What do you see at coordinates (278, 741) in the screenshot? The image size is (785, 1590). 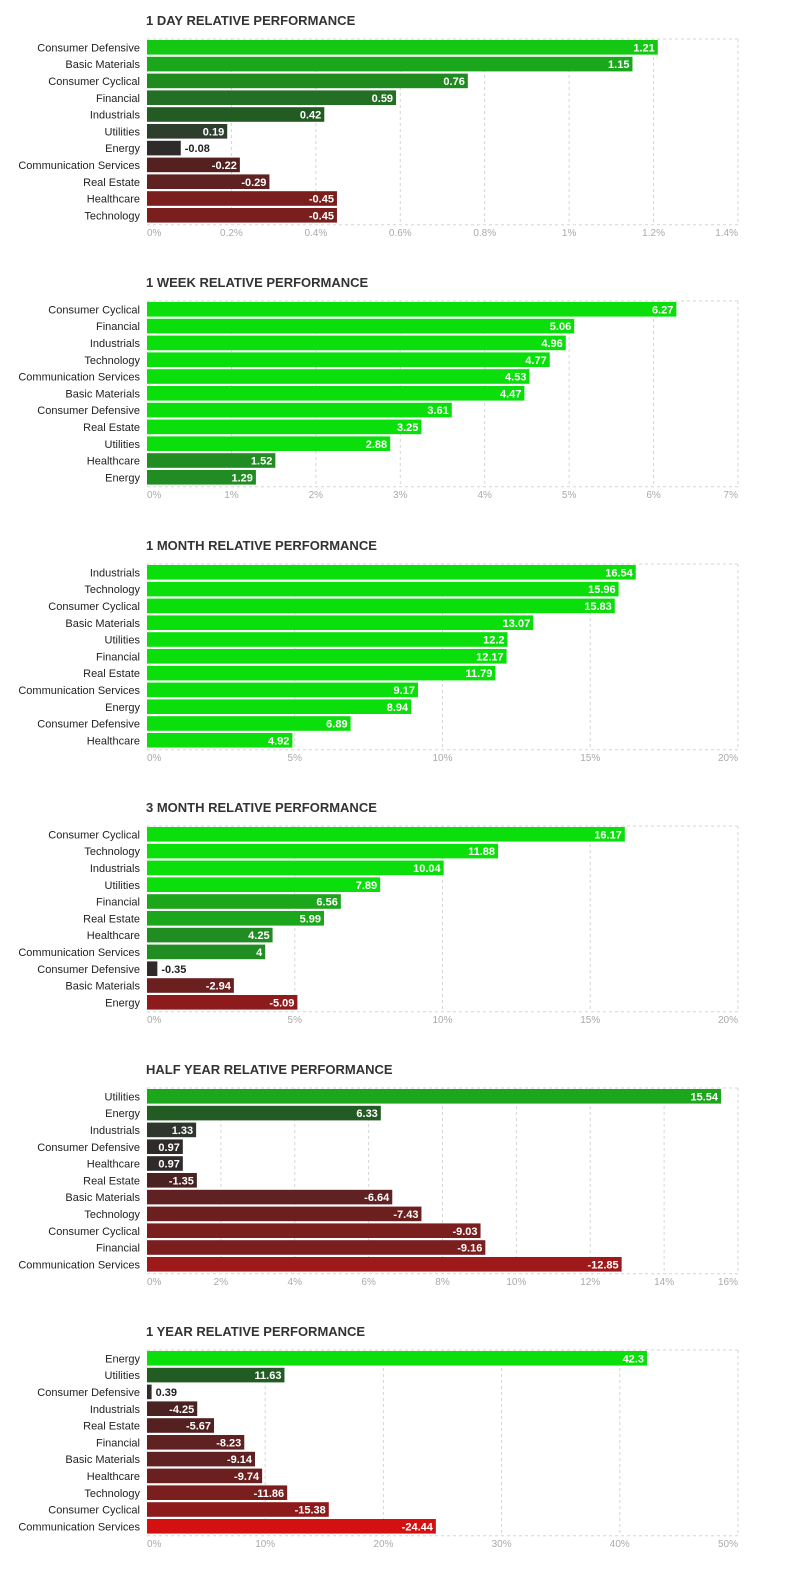 I see `value-label: 4.92` at bounding box center [278, 741].